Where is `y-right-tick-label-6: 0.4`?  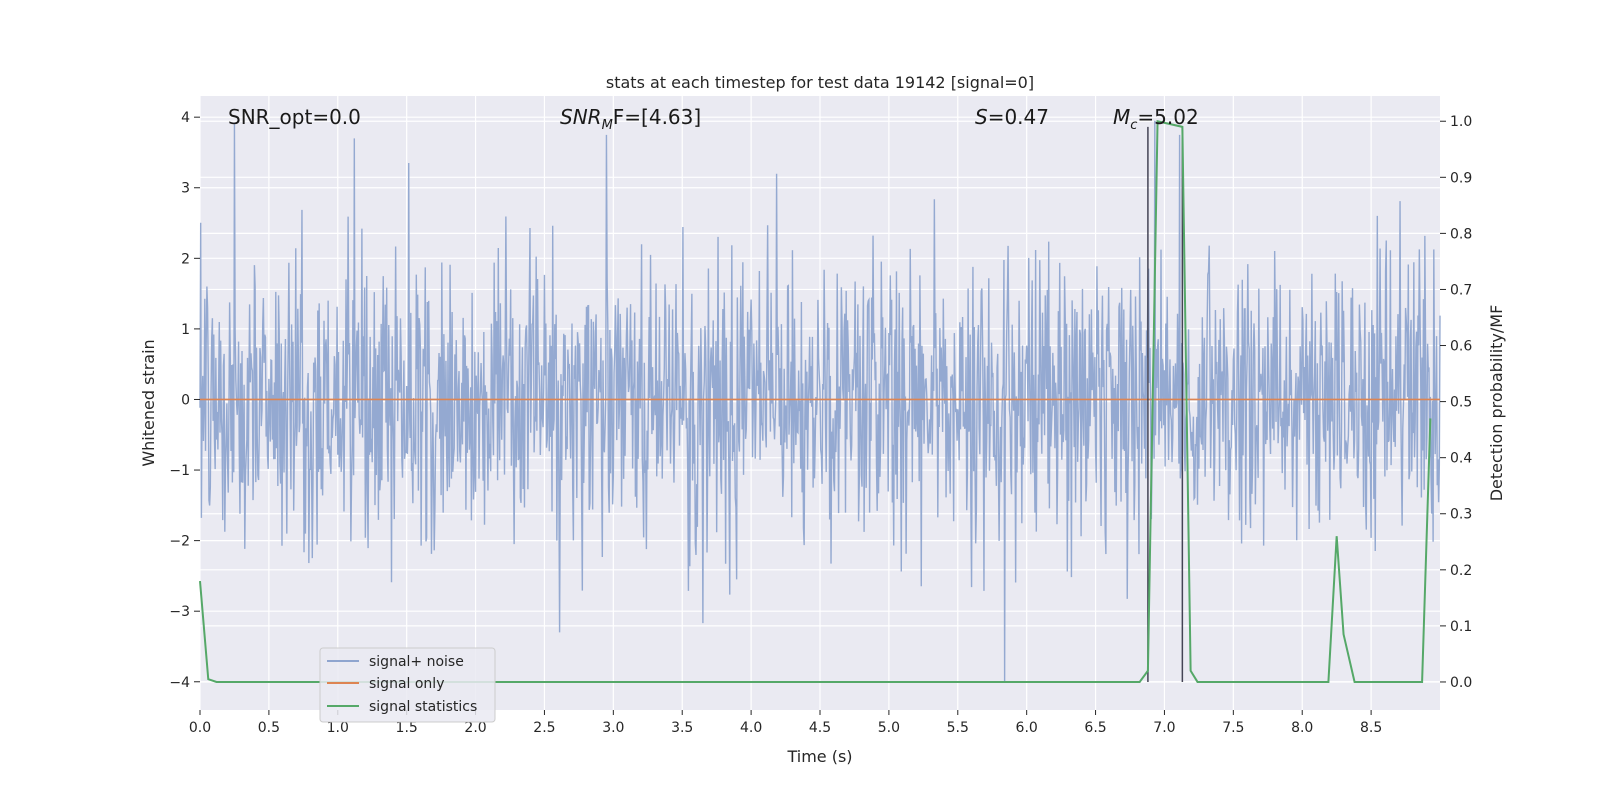 y-right-tick-label-6: 0.4 is located at coordinates (1461, 459).